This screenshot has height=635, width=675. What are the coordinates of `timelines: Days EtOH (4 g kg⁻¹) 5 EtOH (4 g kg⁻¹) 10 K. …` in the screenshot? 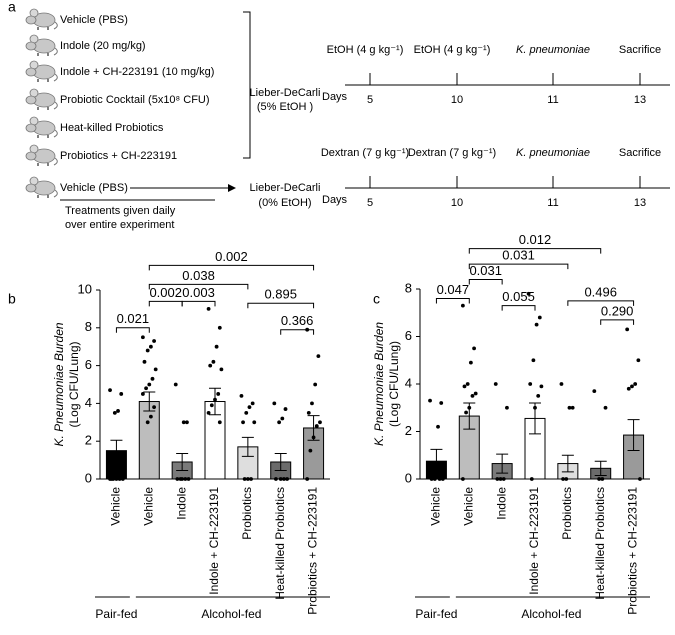 It's located at (495, 126).